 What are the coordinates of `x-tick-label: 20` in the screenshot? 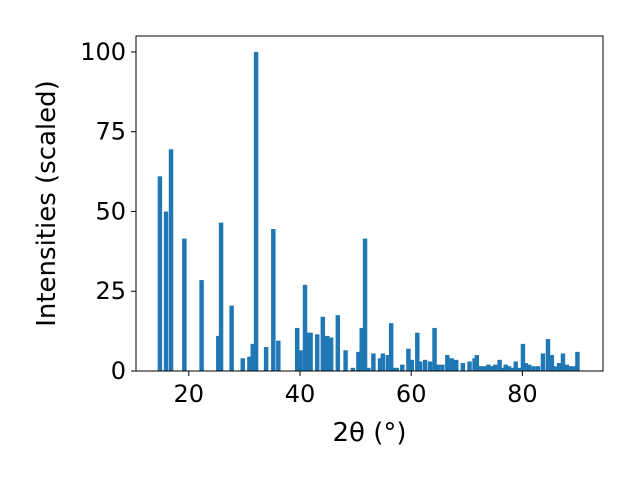 It's located at (189, 394).